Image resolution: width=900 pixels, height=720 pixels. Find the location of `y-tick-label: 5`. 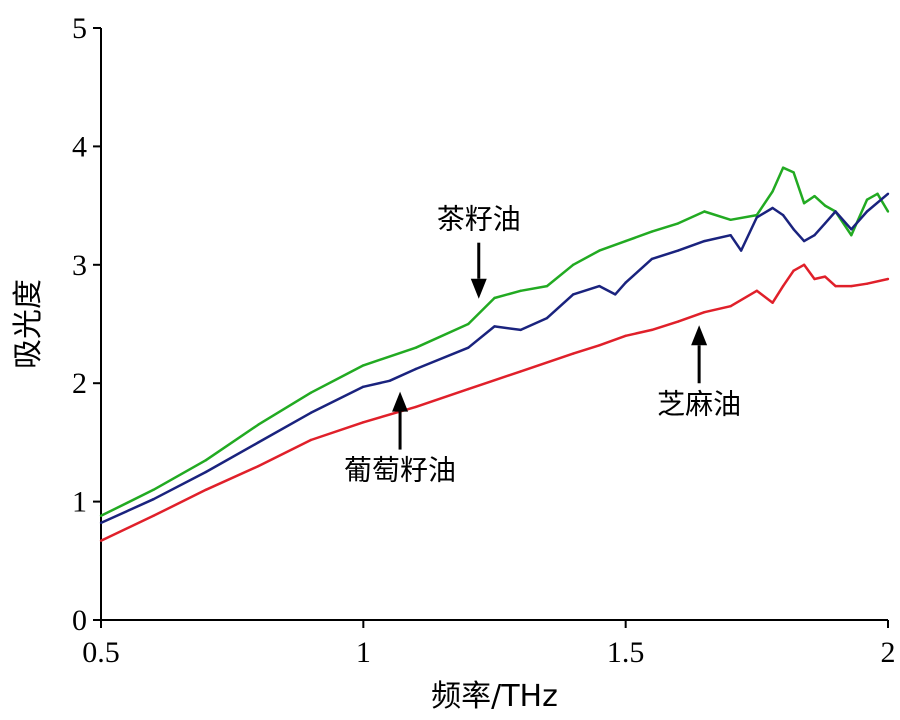

y-tick-label: 5 is located at coordinates (79, 28).